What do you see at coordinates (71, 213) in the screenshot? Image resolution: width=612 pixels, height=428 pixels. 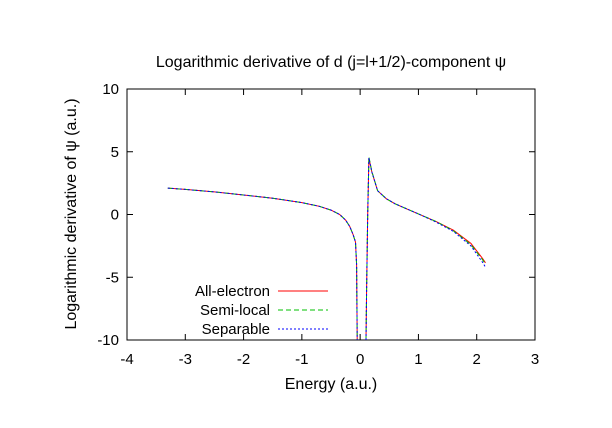 I see `y-axis-label: Logarithmic derivative of ψ (a.u.)` at bounding box center [71, 213].